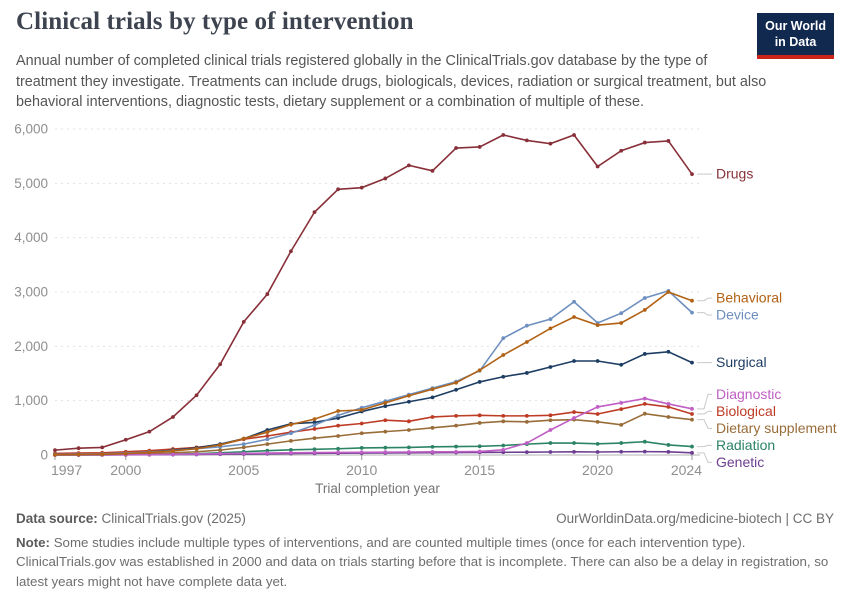  I want to click on data-source-label: Data source:, so click(57, 518).